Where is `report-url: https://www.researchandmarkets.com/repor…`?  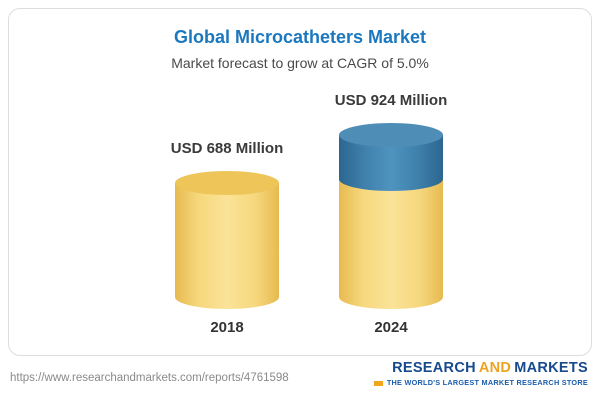
report-url: https://www.researchandmarkets.com/repor… is located at coordinates (149, 378).